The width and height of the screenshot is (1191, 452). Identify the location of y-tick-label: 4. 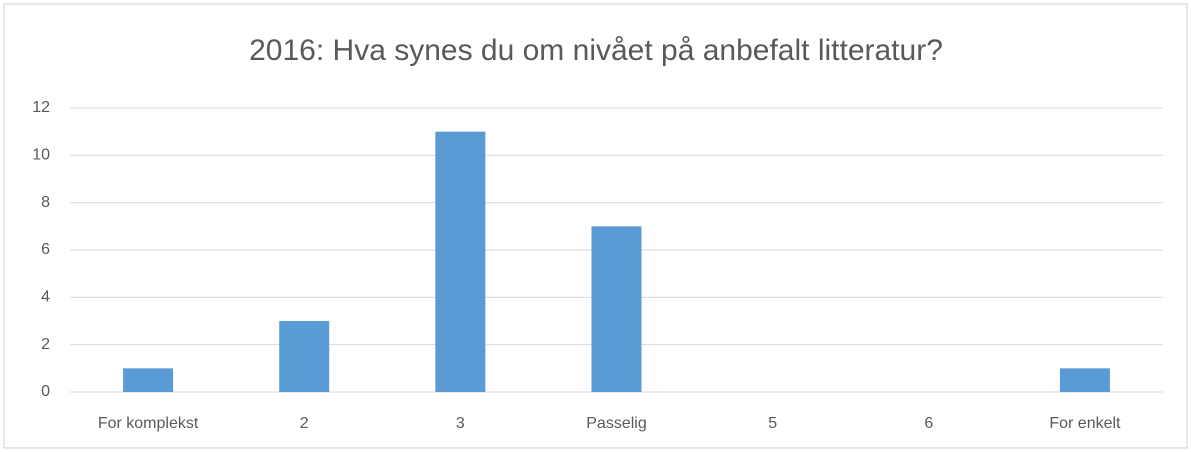
(45, 297).